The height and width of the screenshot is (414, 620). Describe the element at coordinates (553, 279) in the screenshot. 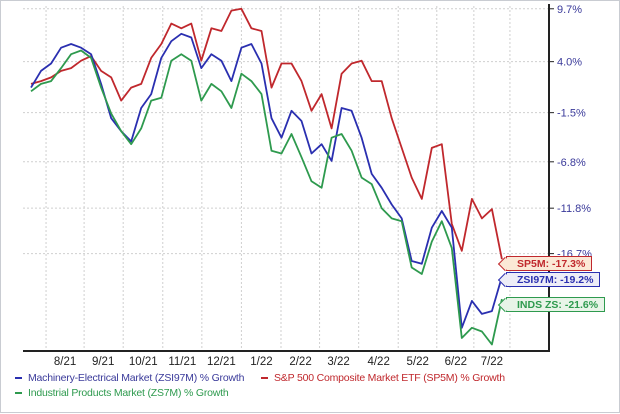

I see `end-label-zsi97m: ZSI97M: -19.2%` at that location.